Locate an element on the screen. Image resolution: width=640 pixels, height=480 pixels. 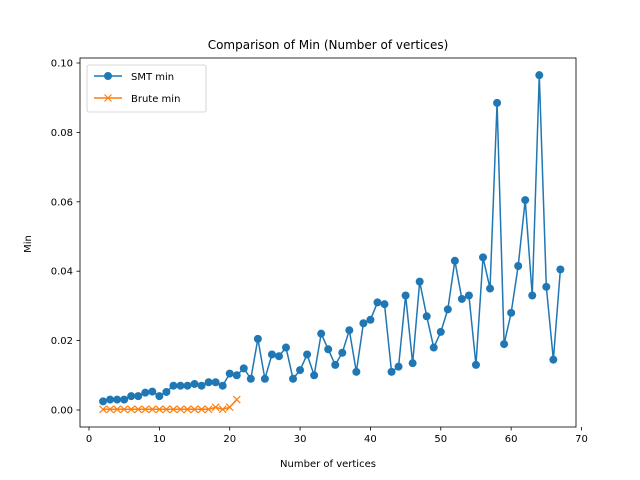
x-axis-label: Number of vertices is located at coordinates (328, 464).